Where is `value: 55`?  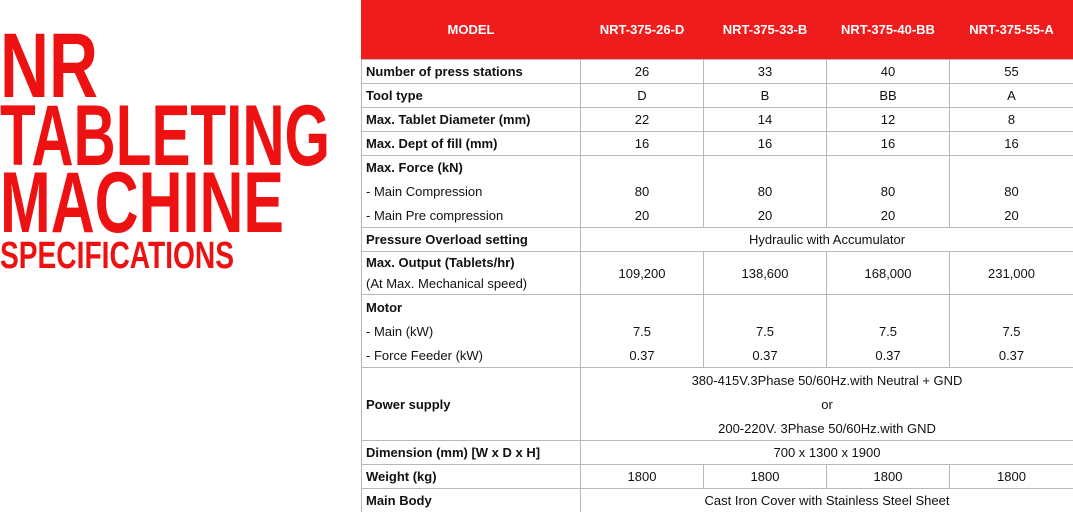 value: 55 is located at coordinates (1011, 71).